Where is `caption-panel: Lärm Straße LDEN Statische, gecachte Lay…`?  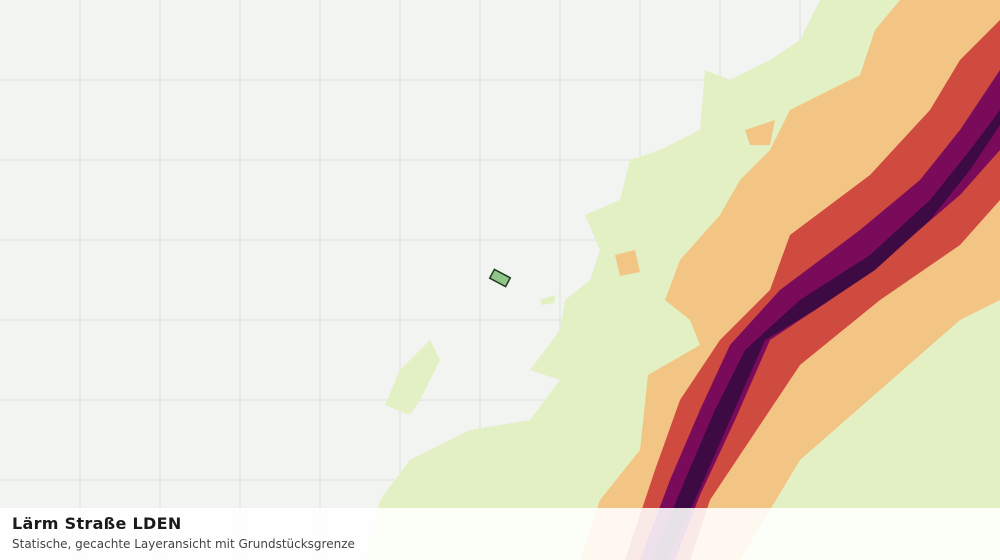
caption-panel: Lärm Straße LDEN Statische, gecachte Lay… is located at coordinates (500, 534).